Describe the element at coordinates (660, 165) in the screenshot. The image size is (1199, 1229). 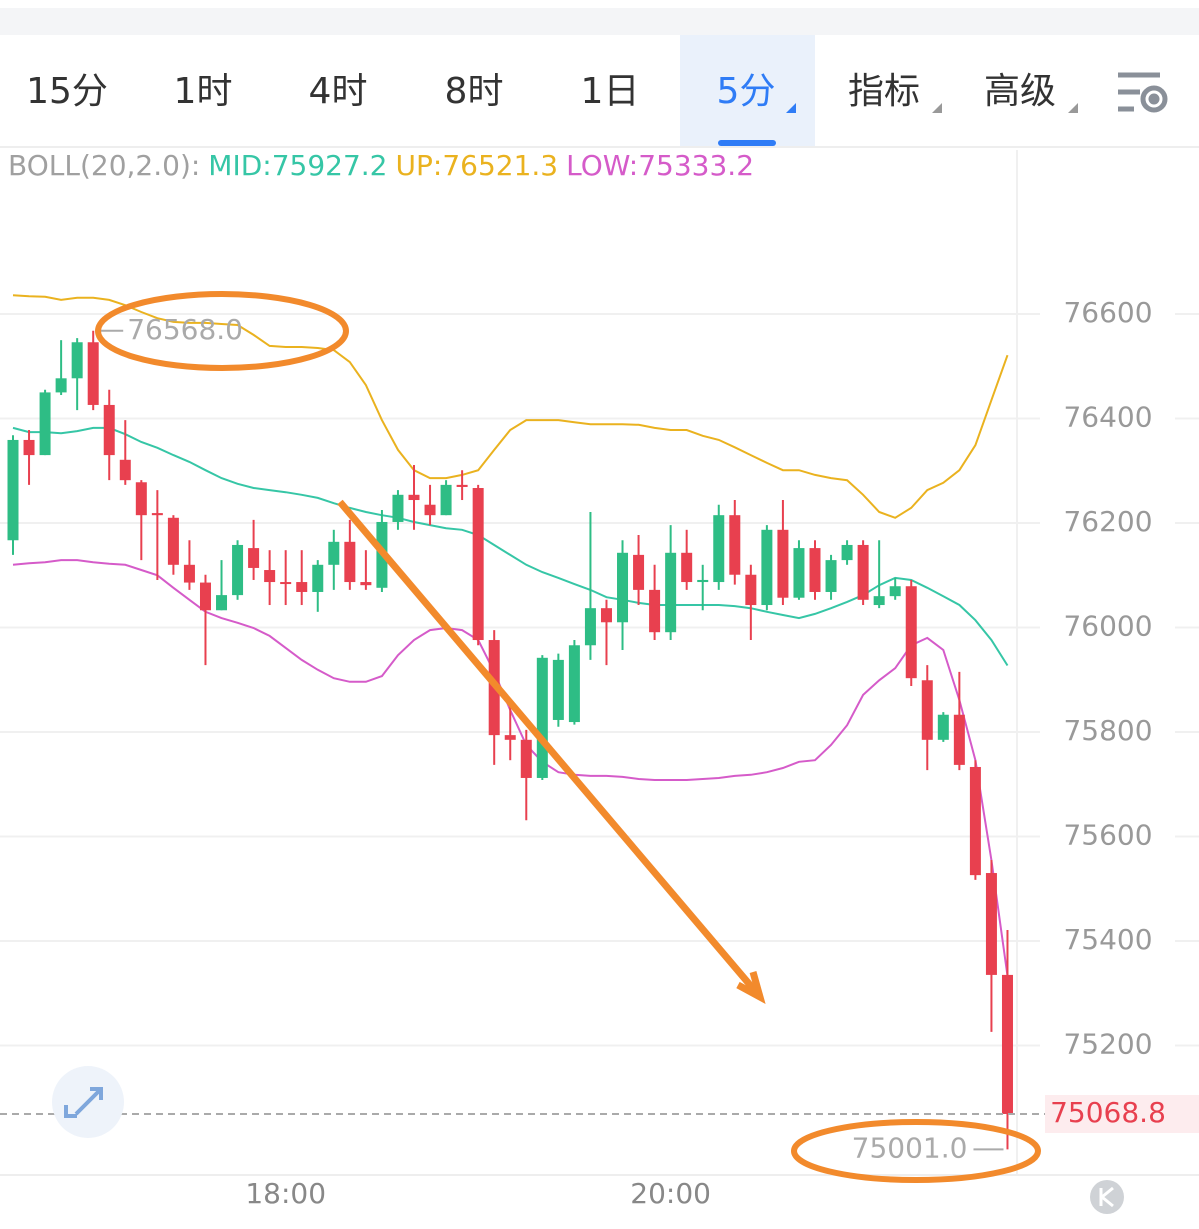
I see `legend-entry: LOW:75333.2` at that location.